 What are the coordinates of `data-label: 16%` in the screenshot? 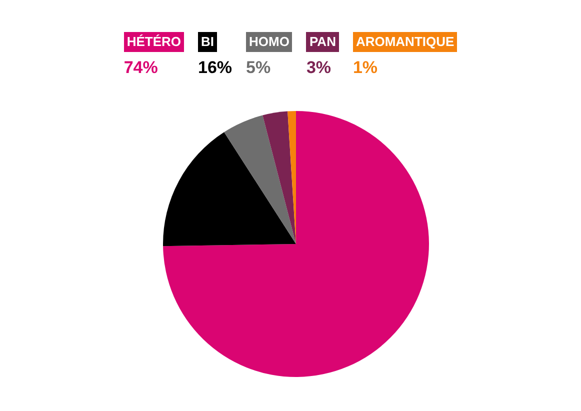 It's located at (215, 68).